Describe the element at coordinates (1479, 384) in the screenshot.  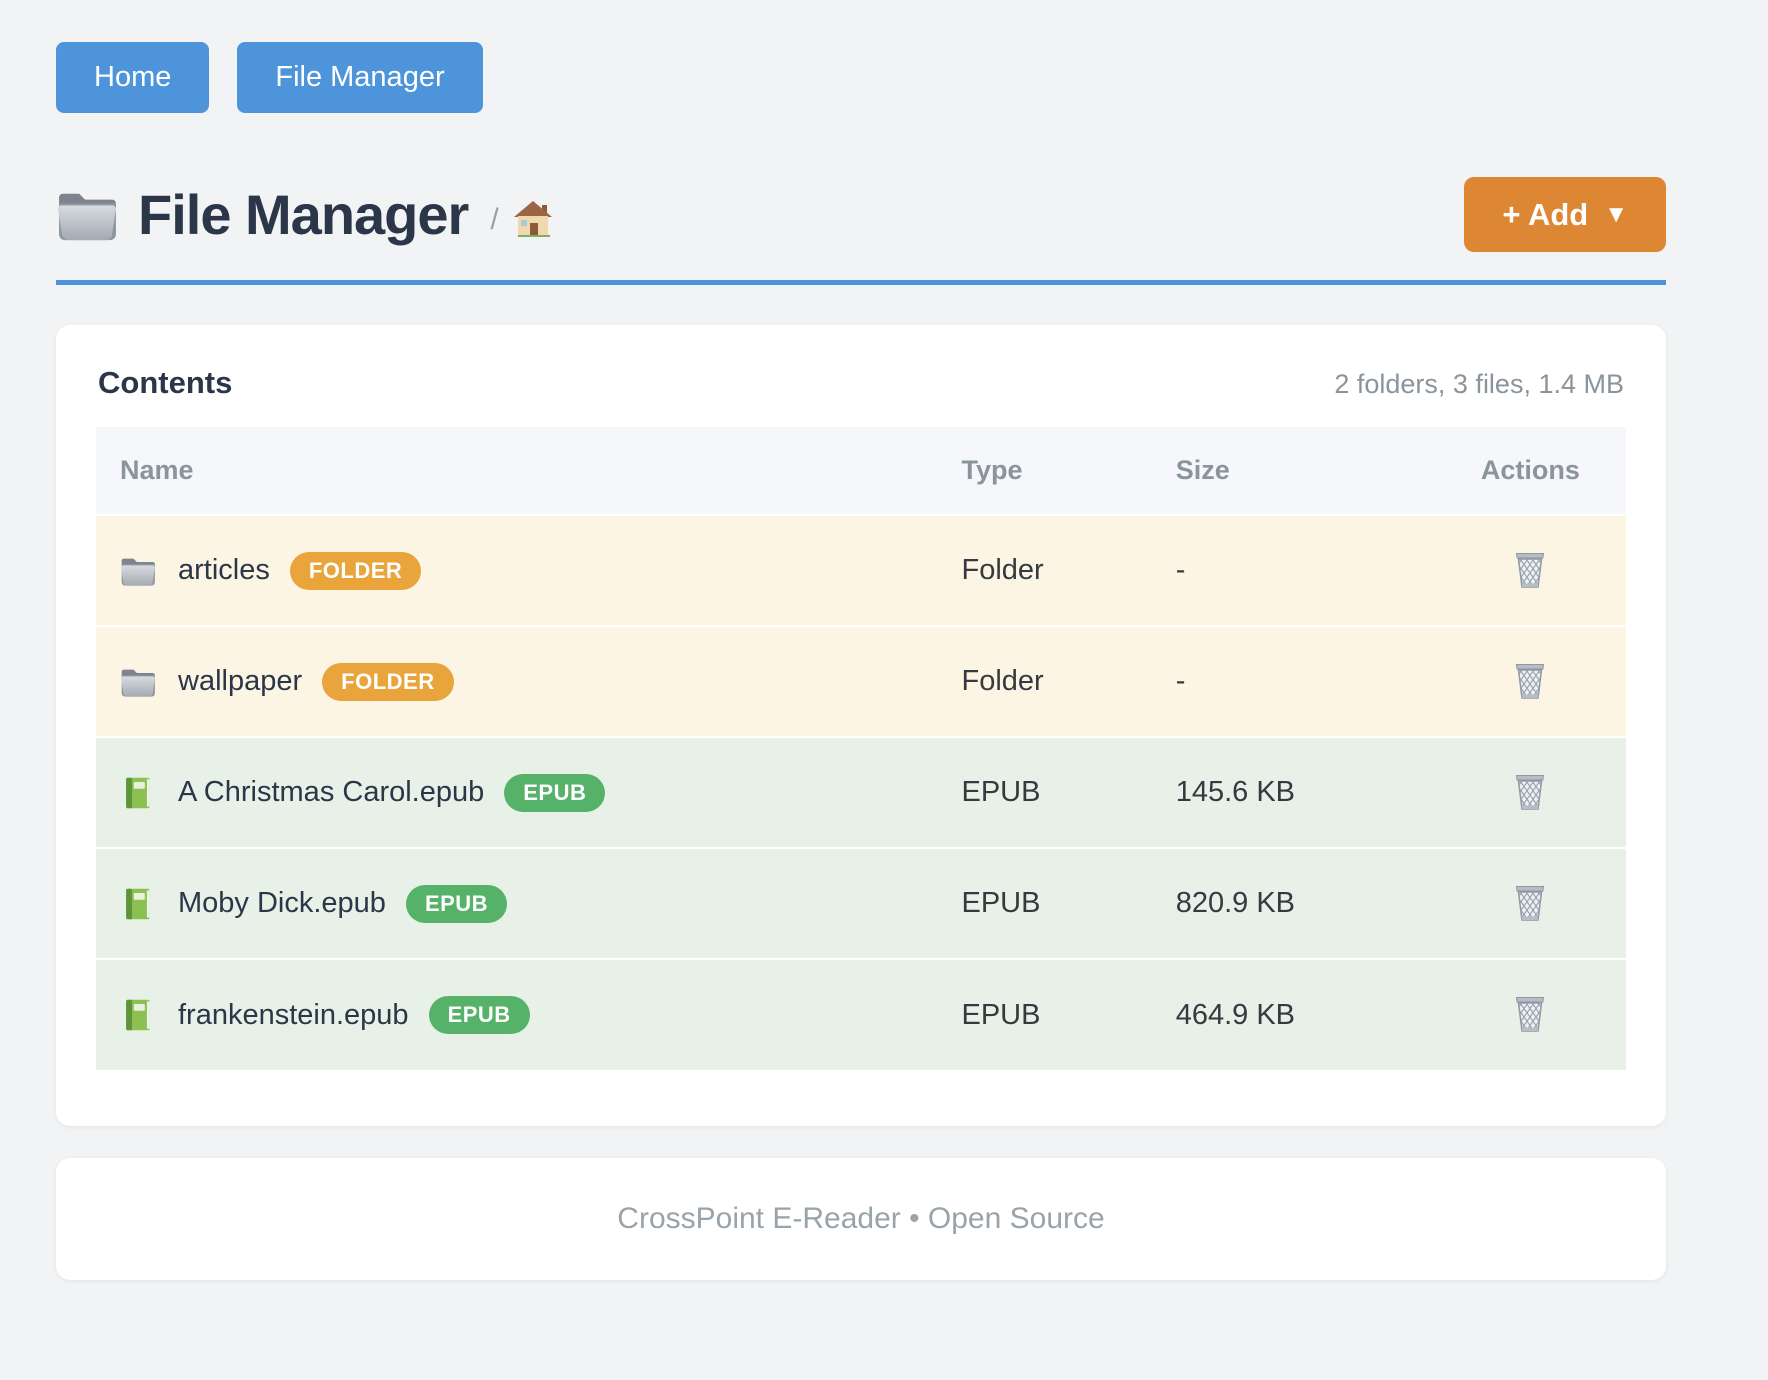
I see `contents-summary: 2 folders, 3 files, 1.4 MB` at that location.